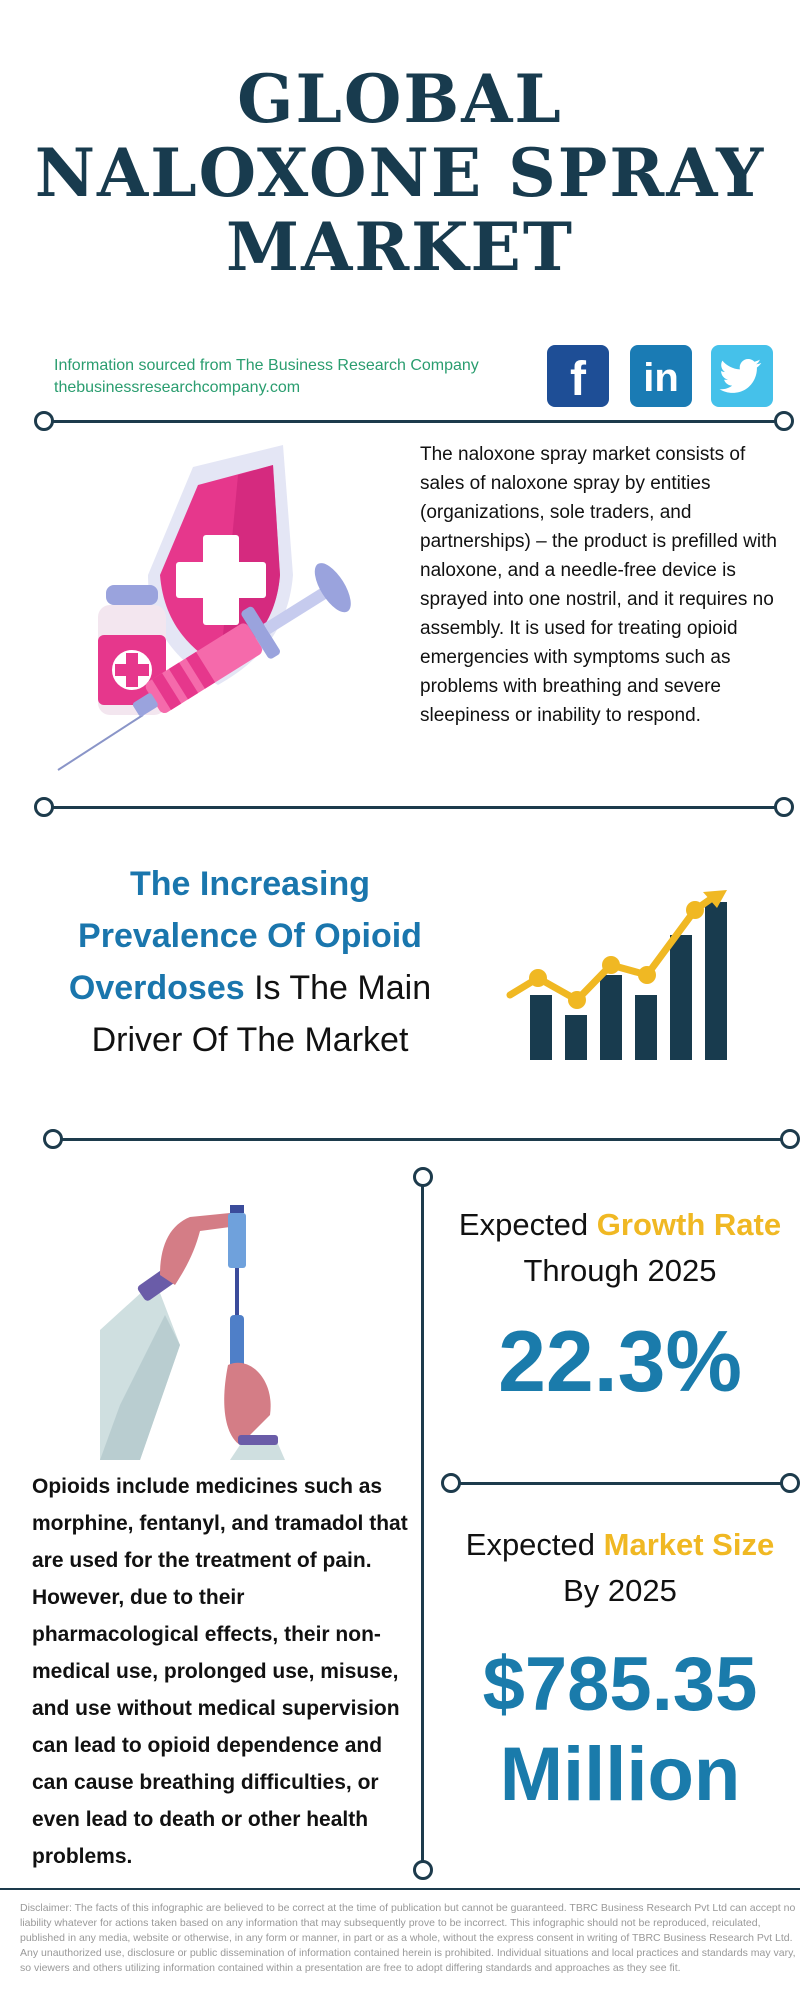 The image size is (800, 2000). I want to click on svg-text: in, so click(661, 378).